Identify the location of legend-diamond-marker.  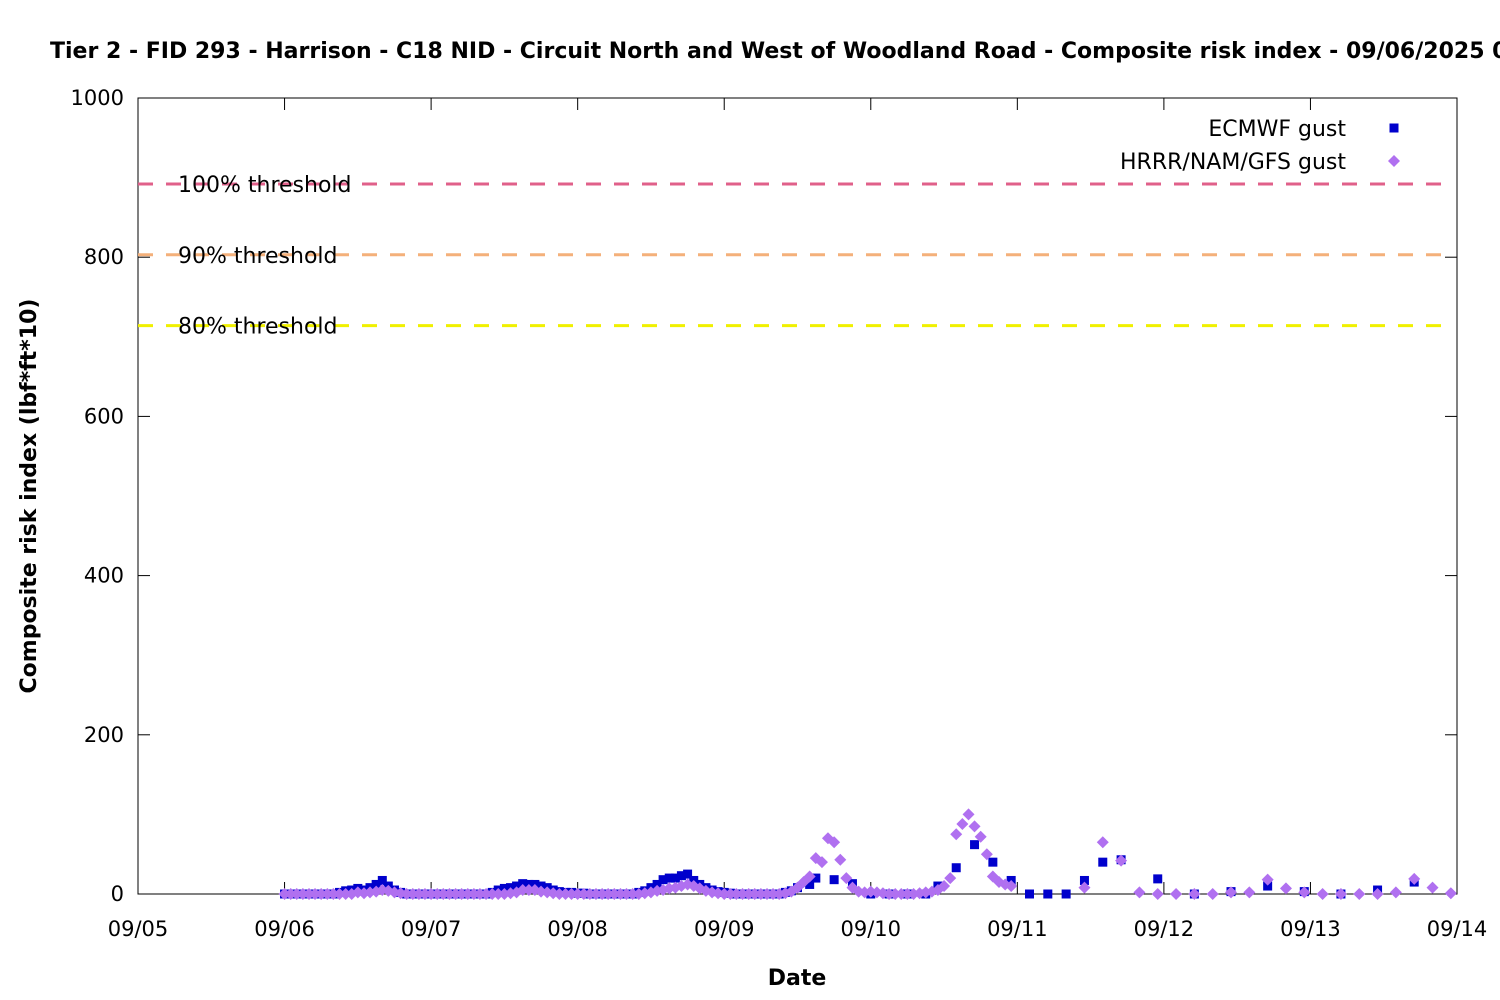
(1394, 161).